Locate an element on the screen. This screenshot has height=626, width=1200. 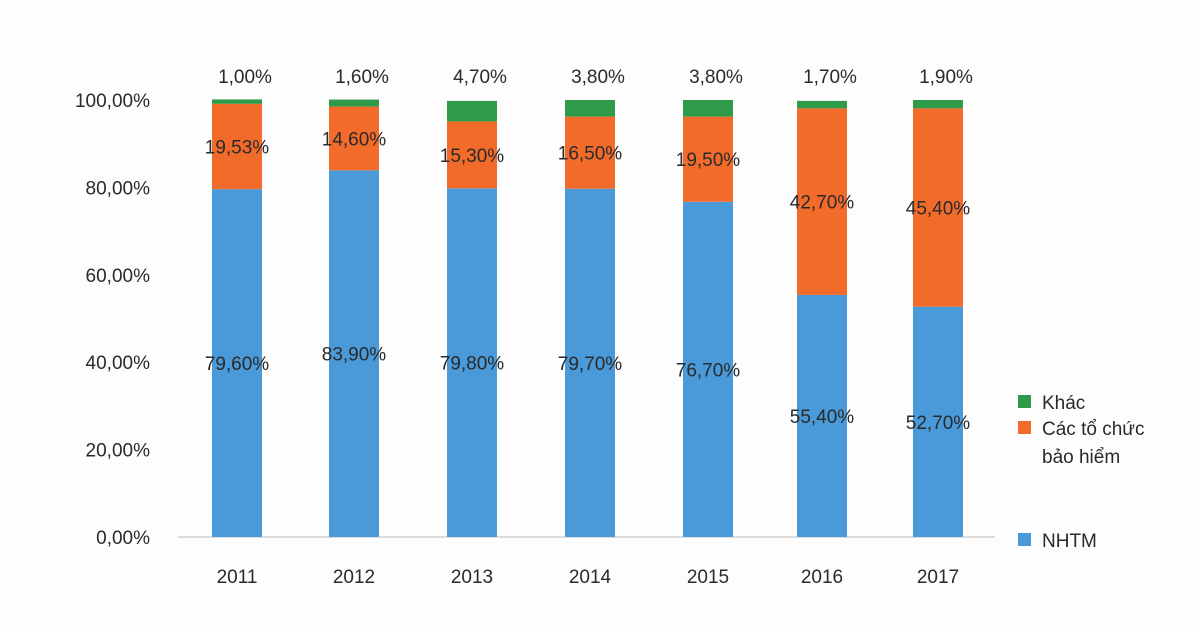
data-label: 79,60% is located at coordinates (237, 364).